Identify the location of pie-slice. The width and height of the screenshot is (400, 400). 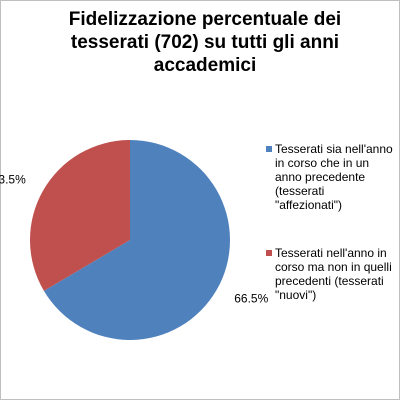
(80, 215).